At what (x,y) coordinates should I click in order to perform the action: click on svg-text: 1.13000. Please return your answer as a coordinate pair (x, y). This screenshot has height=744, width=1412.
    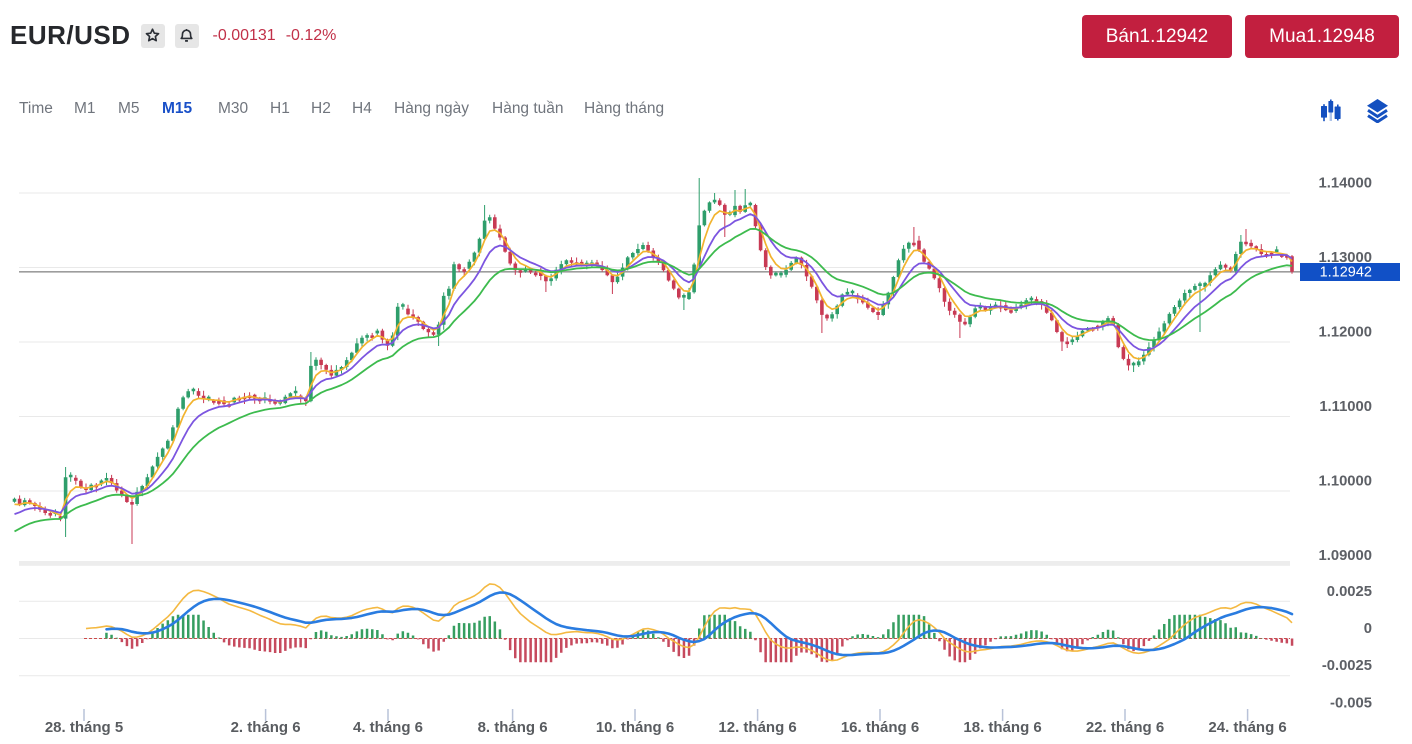
    Looking at the image, I should click on (1346, 258).